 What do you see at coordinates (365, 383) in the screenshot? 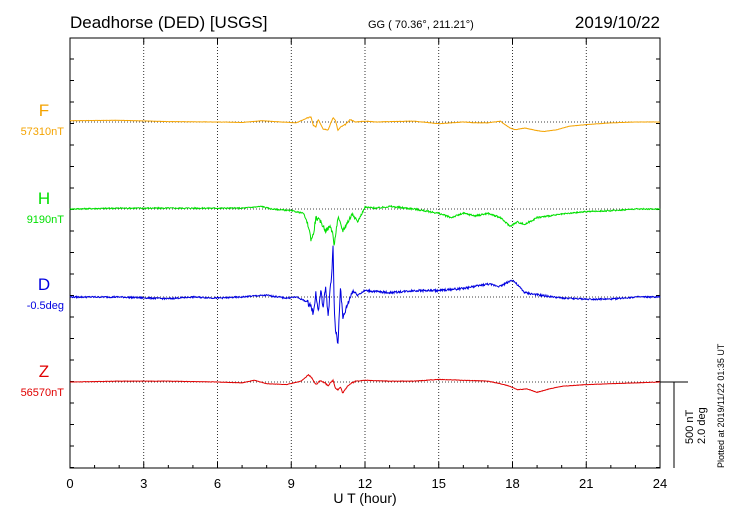
I see `series-line-z` at bounding box center [365, 383].